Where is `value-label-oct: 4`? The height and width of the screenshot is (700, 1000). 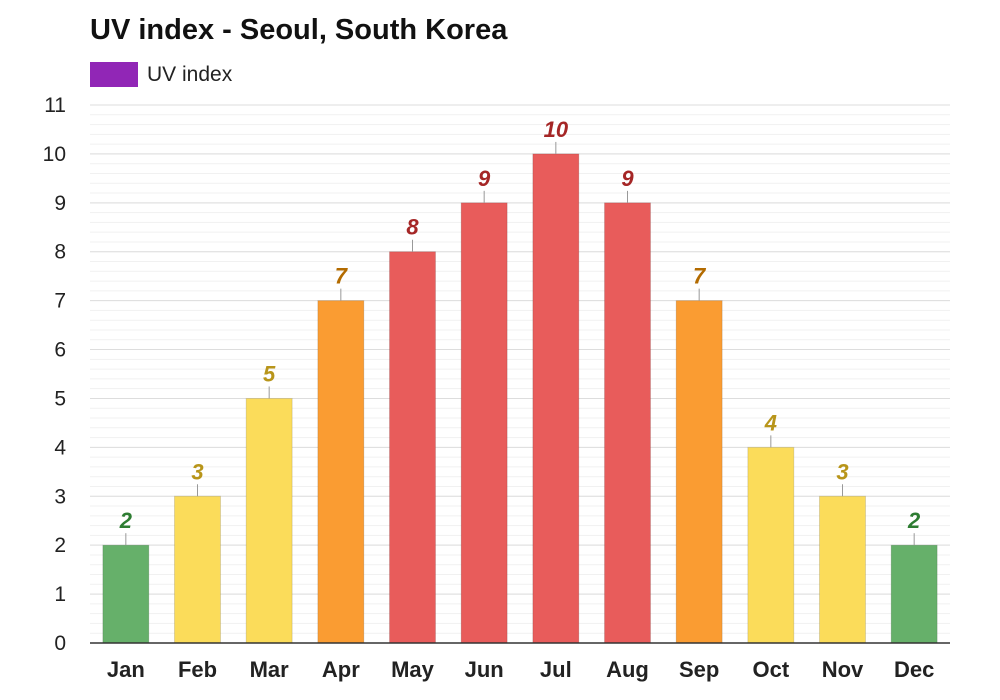
value-label-oct: 4 is located at coordinates (770, 422).